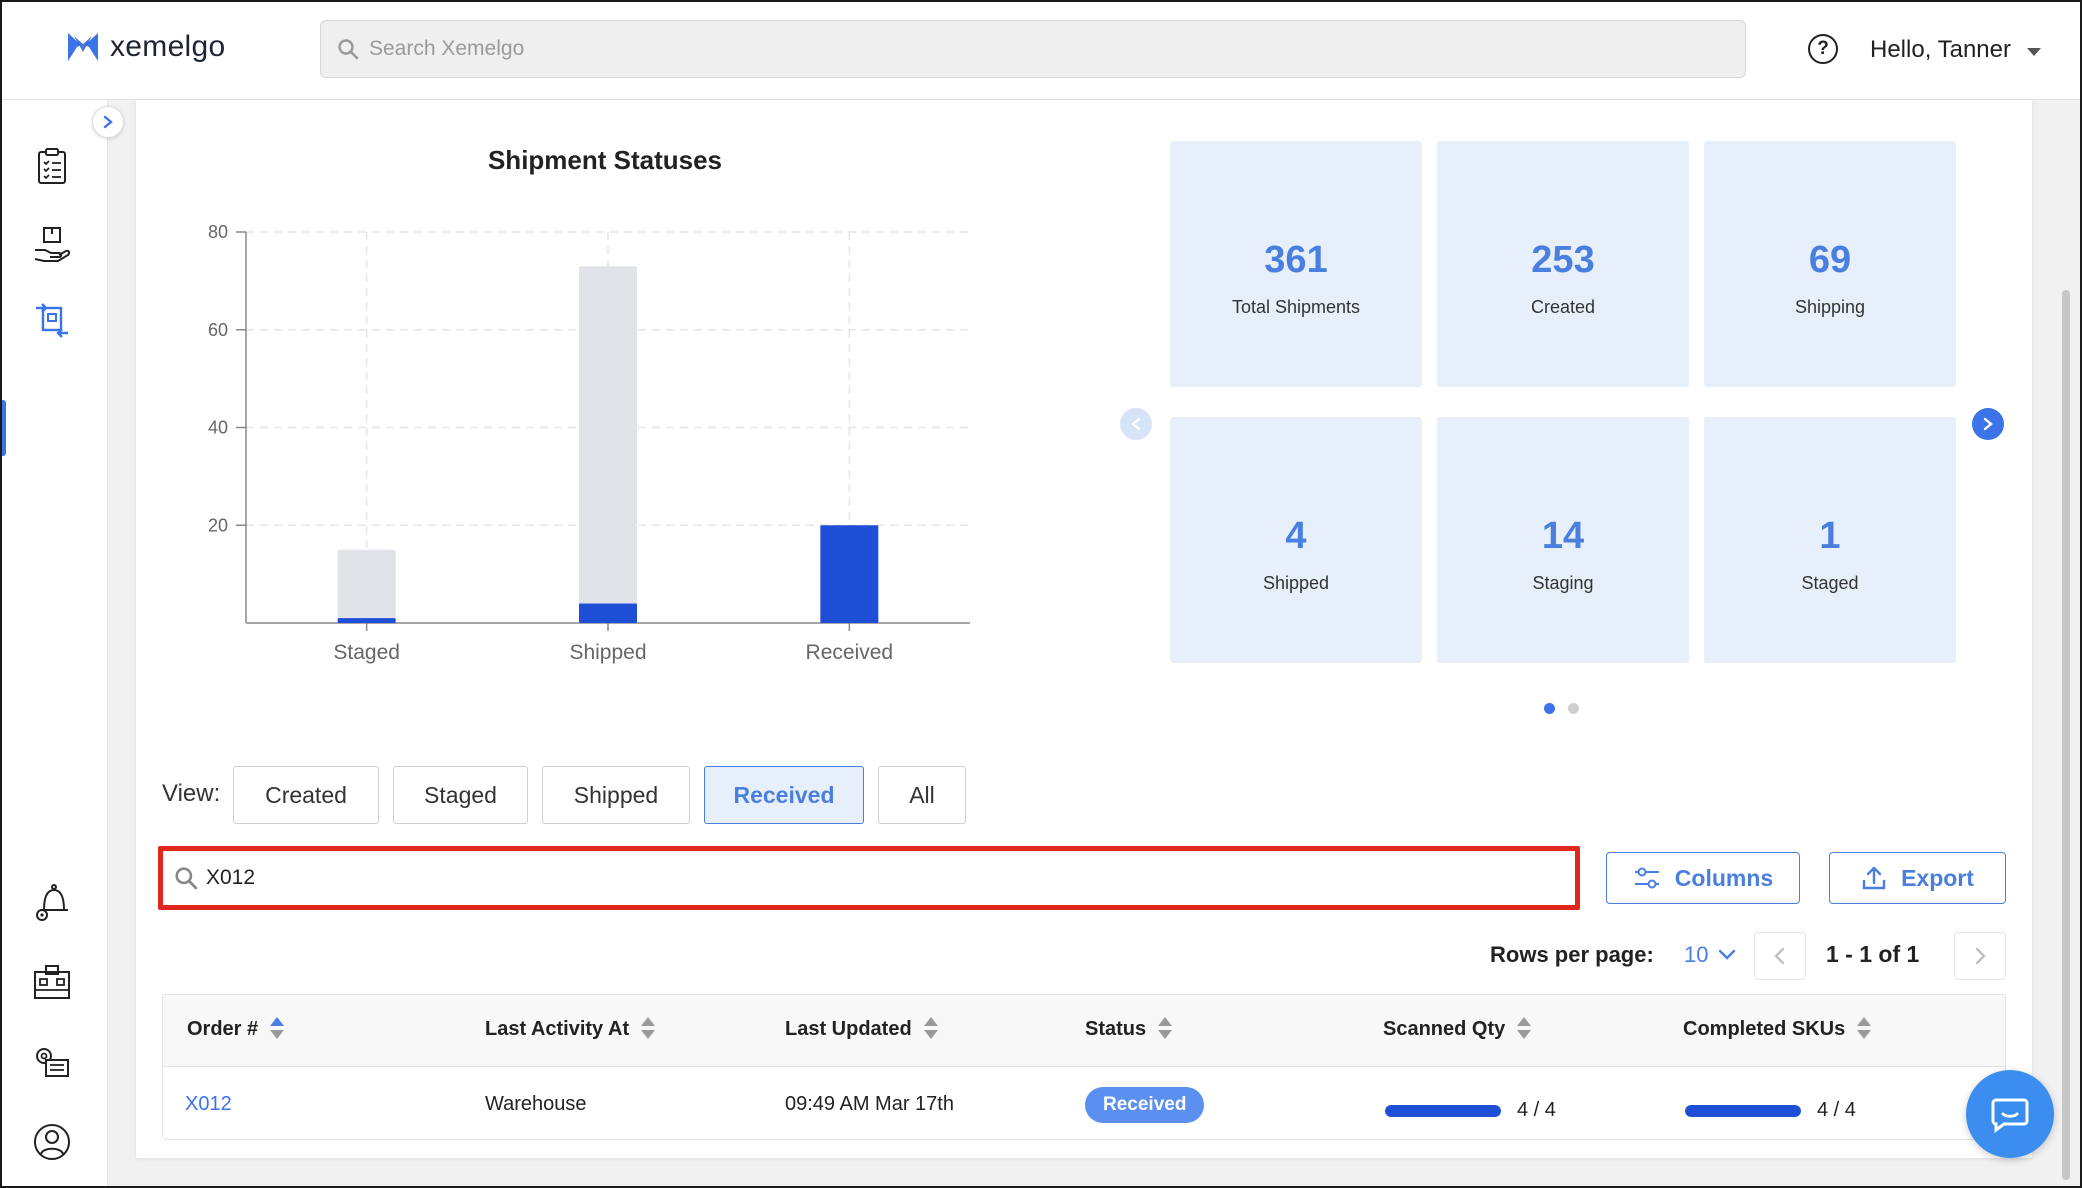  What do you see at coordinates (1019, 49) in the screenshot?
I see `global-search-input` at bounding box center [1019, 49].